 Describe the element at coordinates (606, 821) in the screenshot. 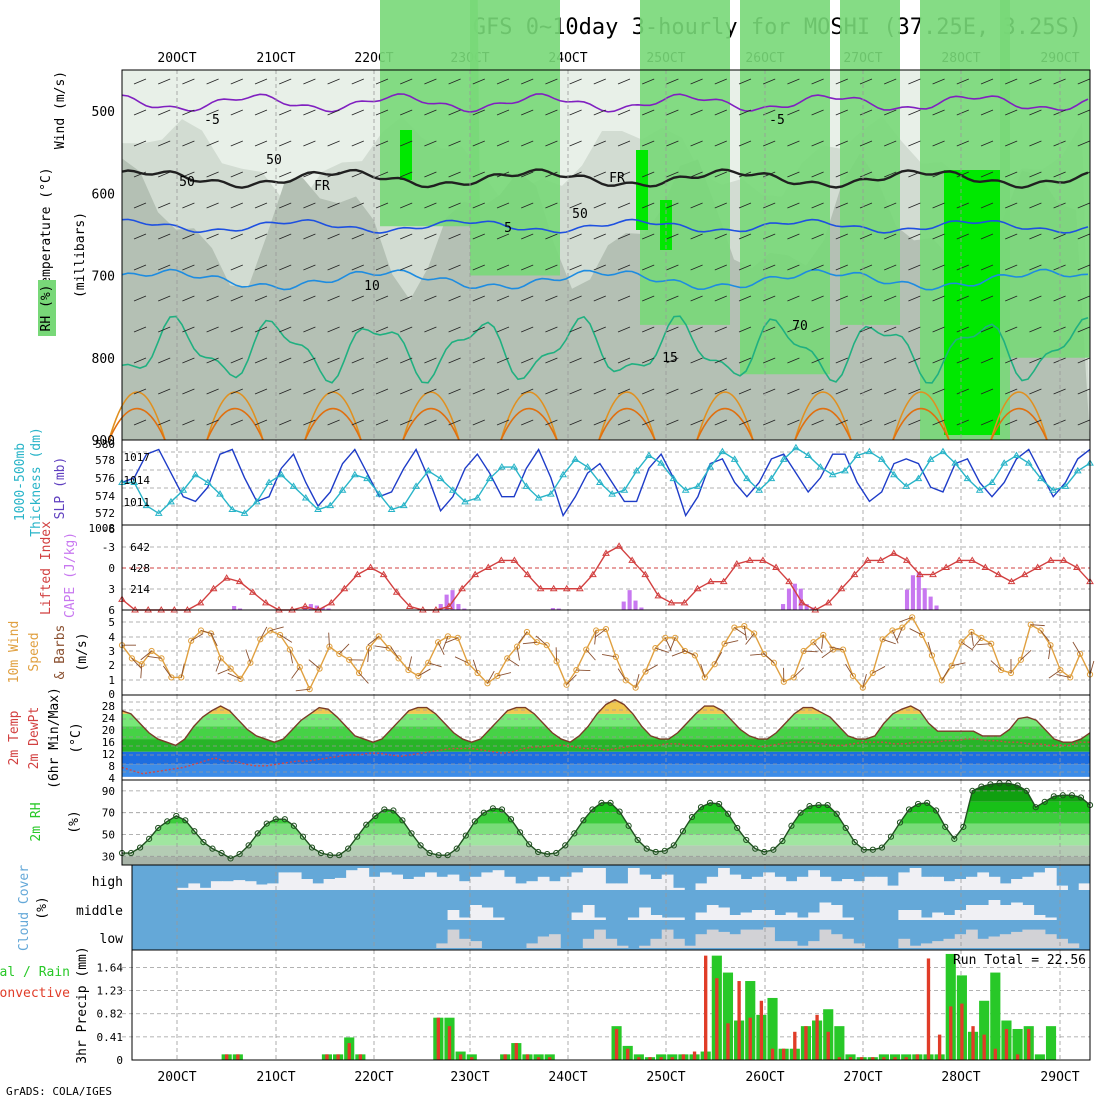

I see `rh-line` at that location.